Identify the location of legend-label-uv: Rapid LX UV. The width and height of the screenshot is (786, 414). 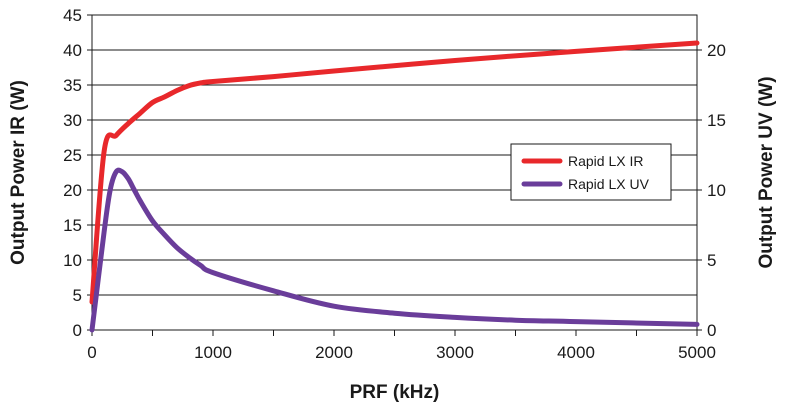
(609, 184).